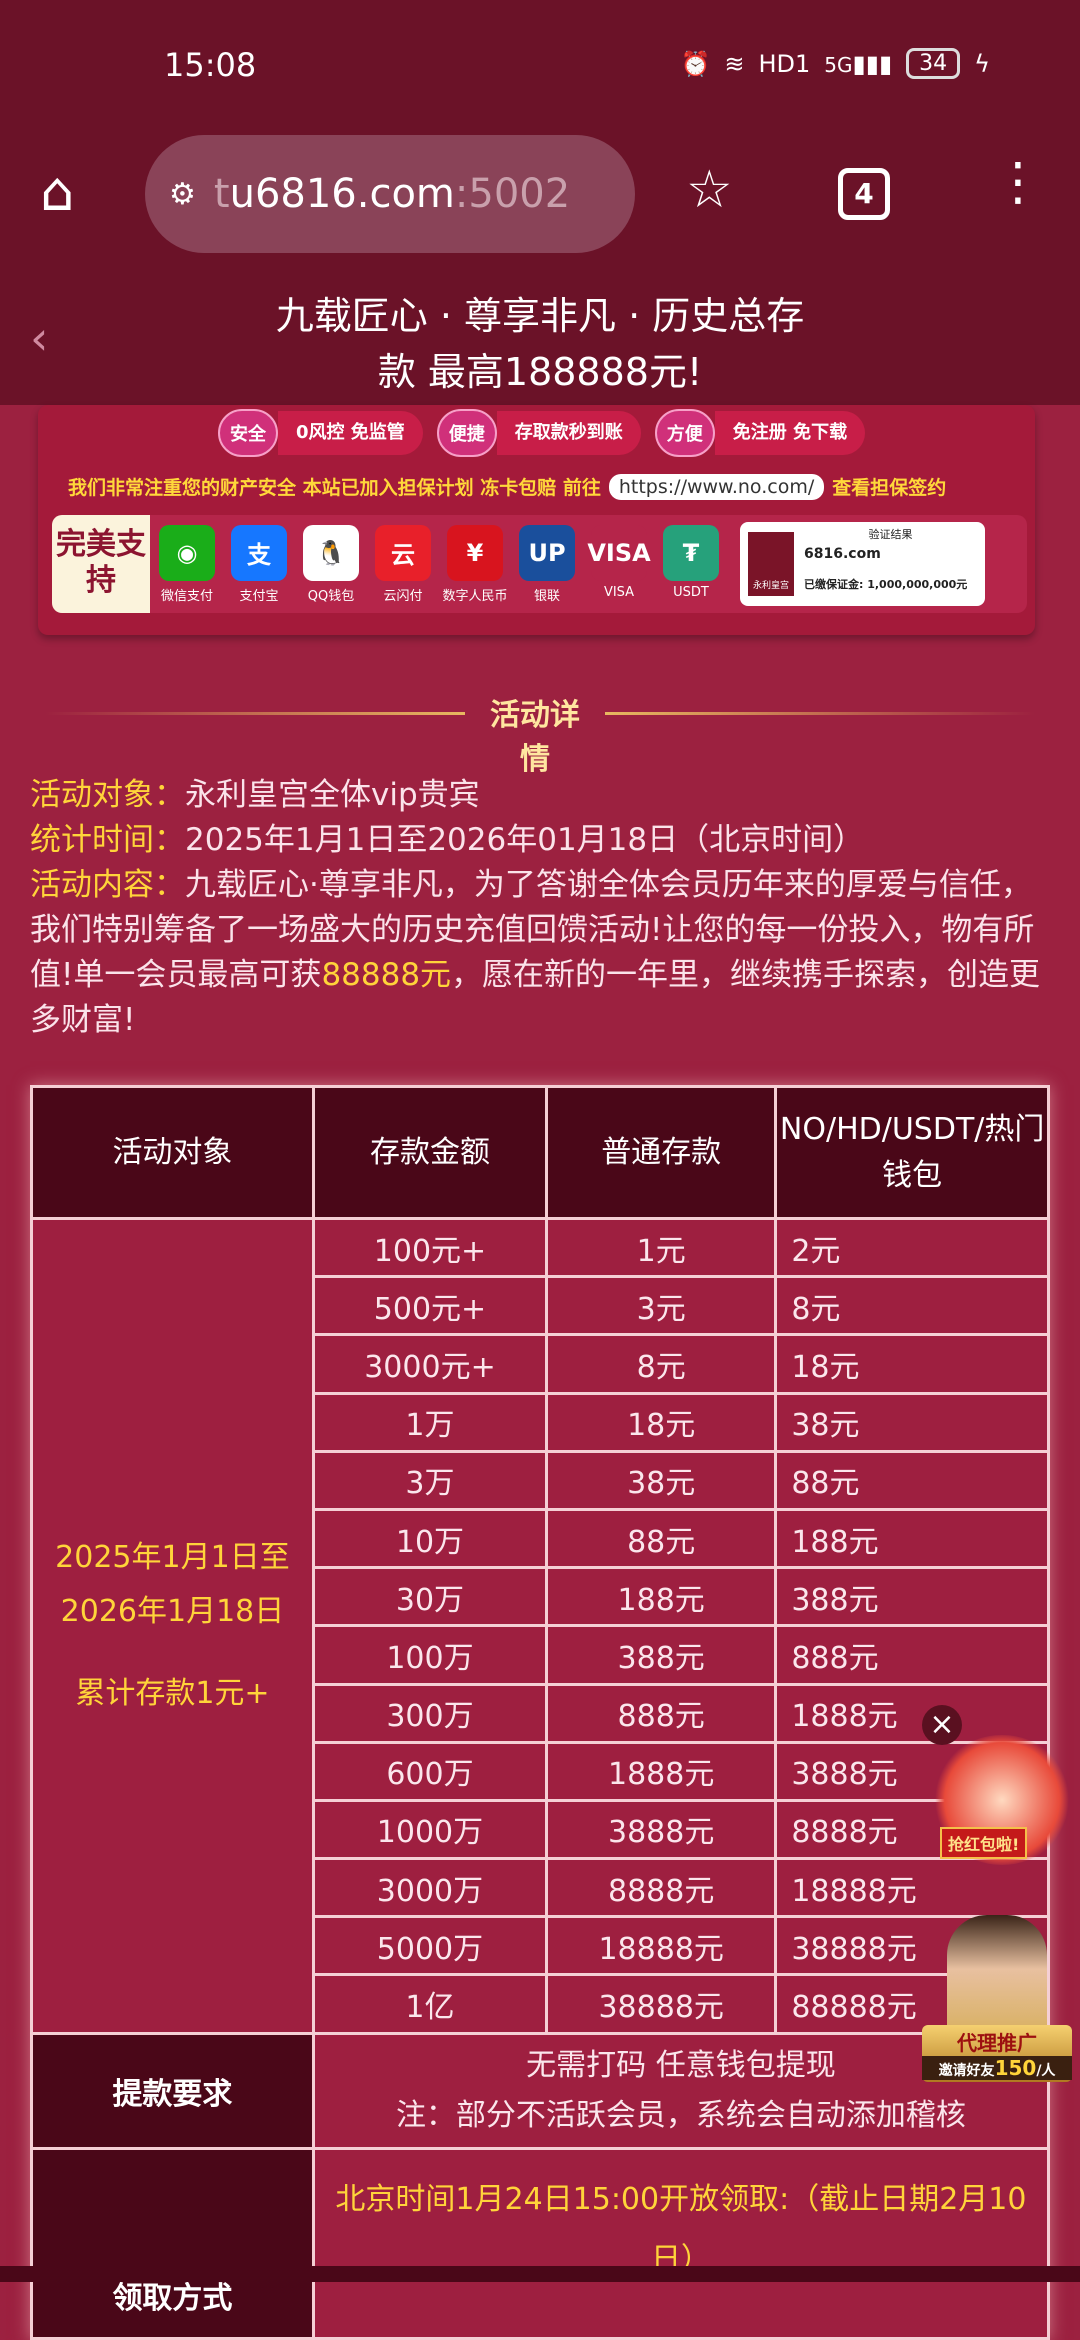 The image size is (1080, 2340). I want to click on payment-logo-icon: ₮, so click(691, 552).